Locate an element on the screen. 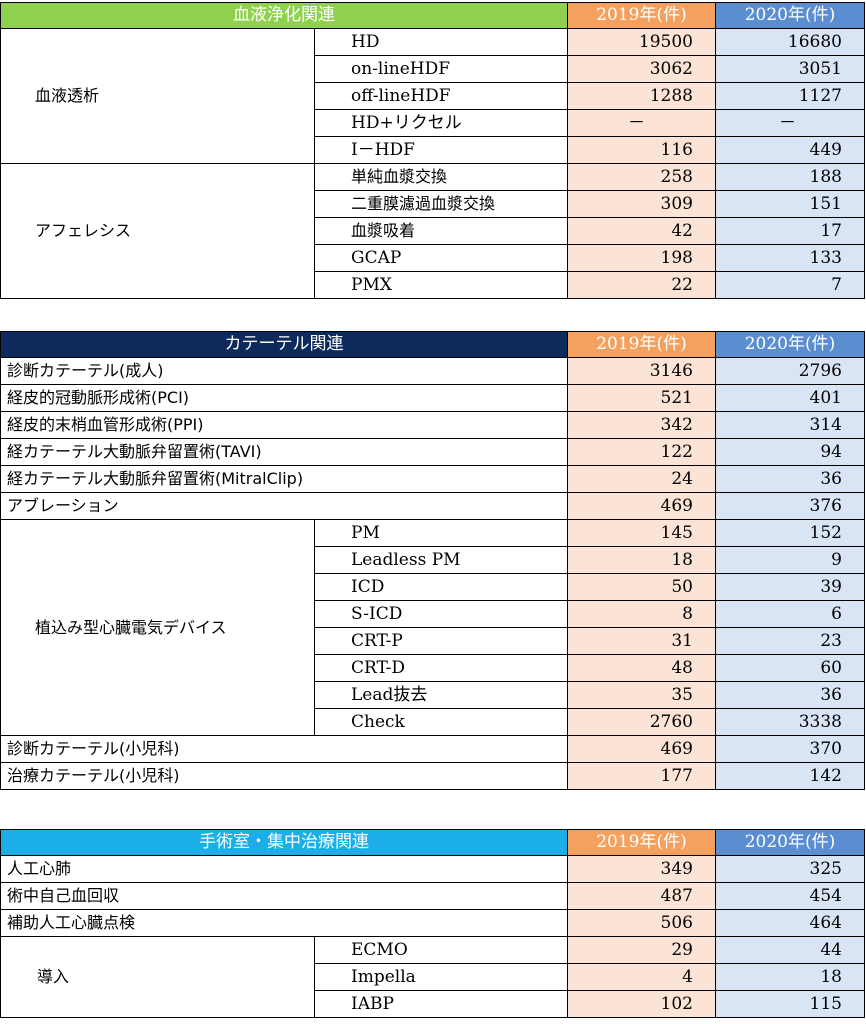 The width and height of the screenshot is (866, 1024). value-2019: 8 is located at coordinates (641, 614).